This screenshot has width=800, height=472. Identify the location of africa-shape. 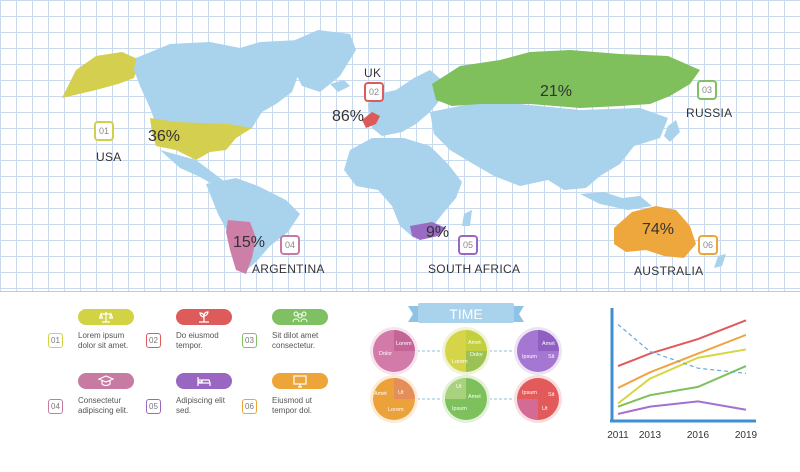
(403, 188).